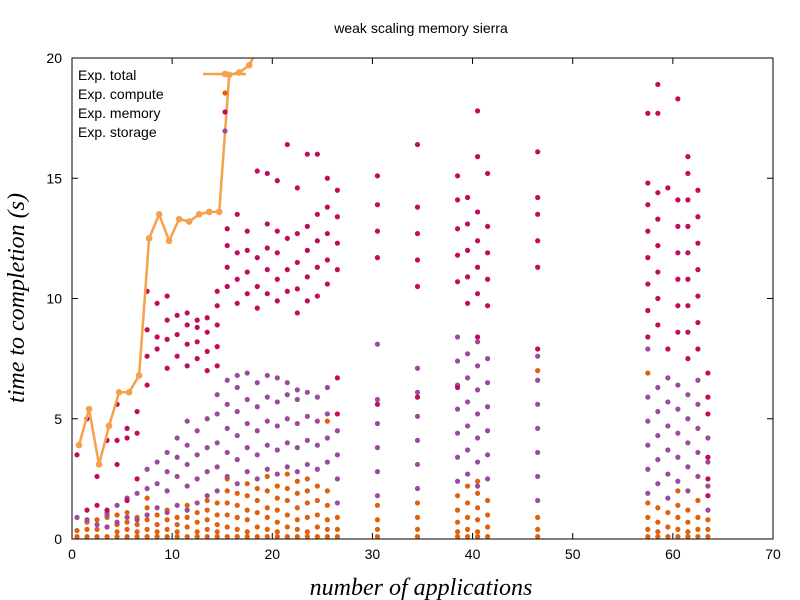  What do you see at coordinates (139, 375) in the screenshot?
I see `total-point` at bounding box center [139, 375].